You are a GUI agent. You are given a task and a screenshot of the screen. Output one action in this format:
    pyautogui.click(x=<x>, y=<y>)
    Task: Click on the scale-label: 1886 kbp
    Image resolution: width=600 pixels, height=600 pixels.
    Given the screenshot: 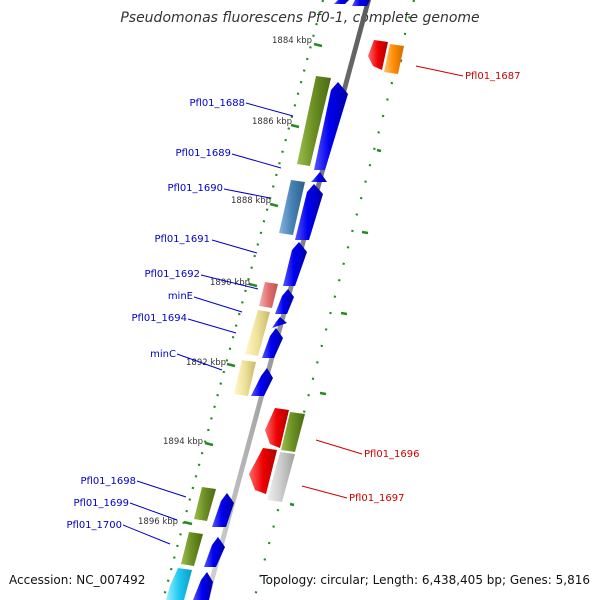 What is the action you would take?
    pyautogui.click(x=272, y=122)
    